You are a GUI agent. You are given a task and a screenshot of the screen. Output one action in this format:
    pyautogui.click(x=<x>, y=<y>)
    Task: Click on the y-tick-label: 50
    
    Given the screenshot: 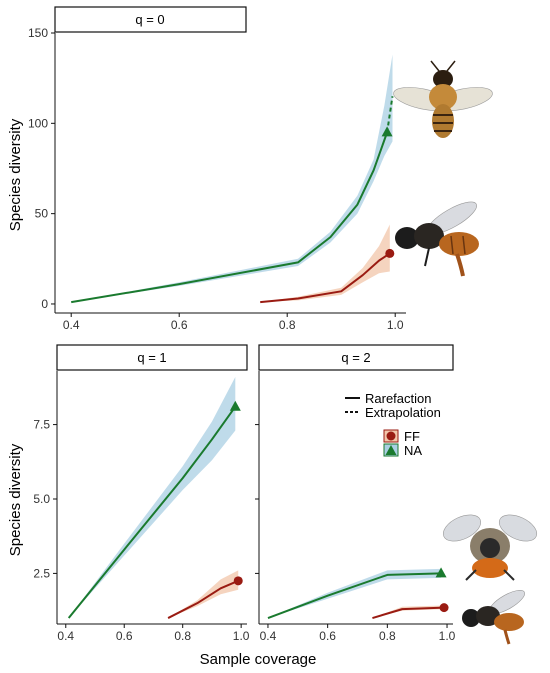 What is the action you would take?
    pyautogui.click(x=42, y=214)
    